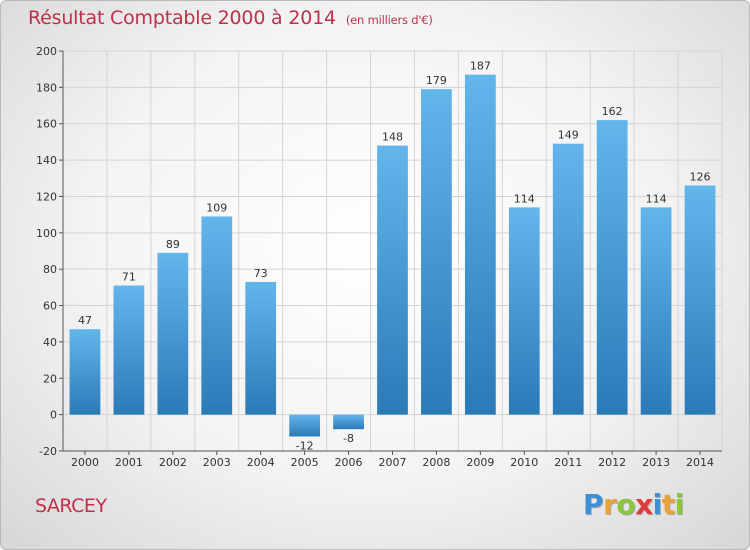 This screenshot has height=550, width=750. Describe the element at coordinates (129, 277) in the screenshot. I see `data-label: 71` at that location.